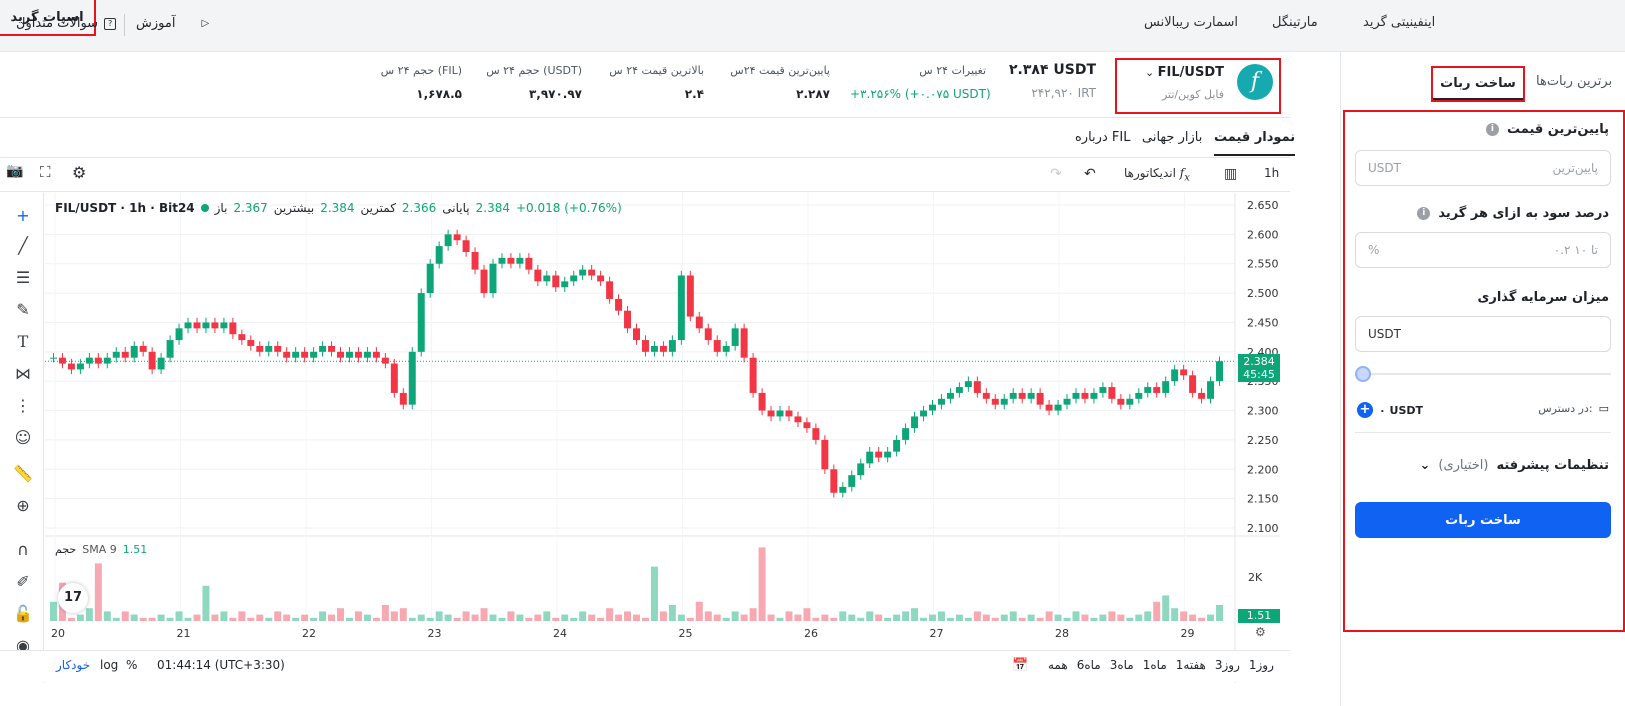  Describe the element at coordinates (1058, 665) in the screenshot. I see `range-all: همه` at that location.